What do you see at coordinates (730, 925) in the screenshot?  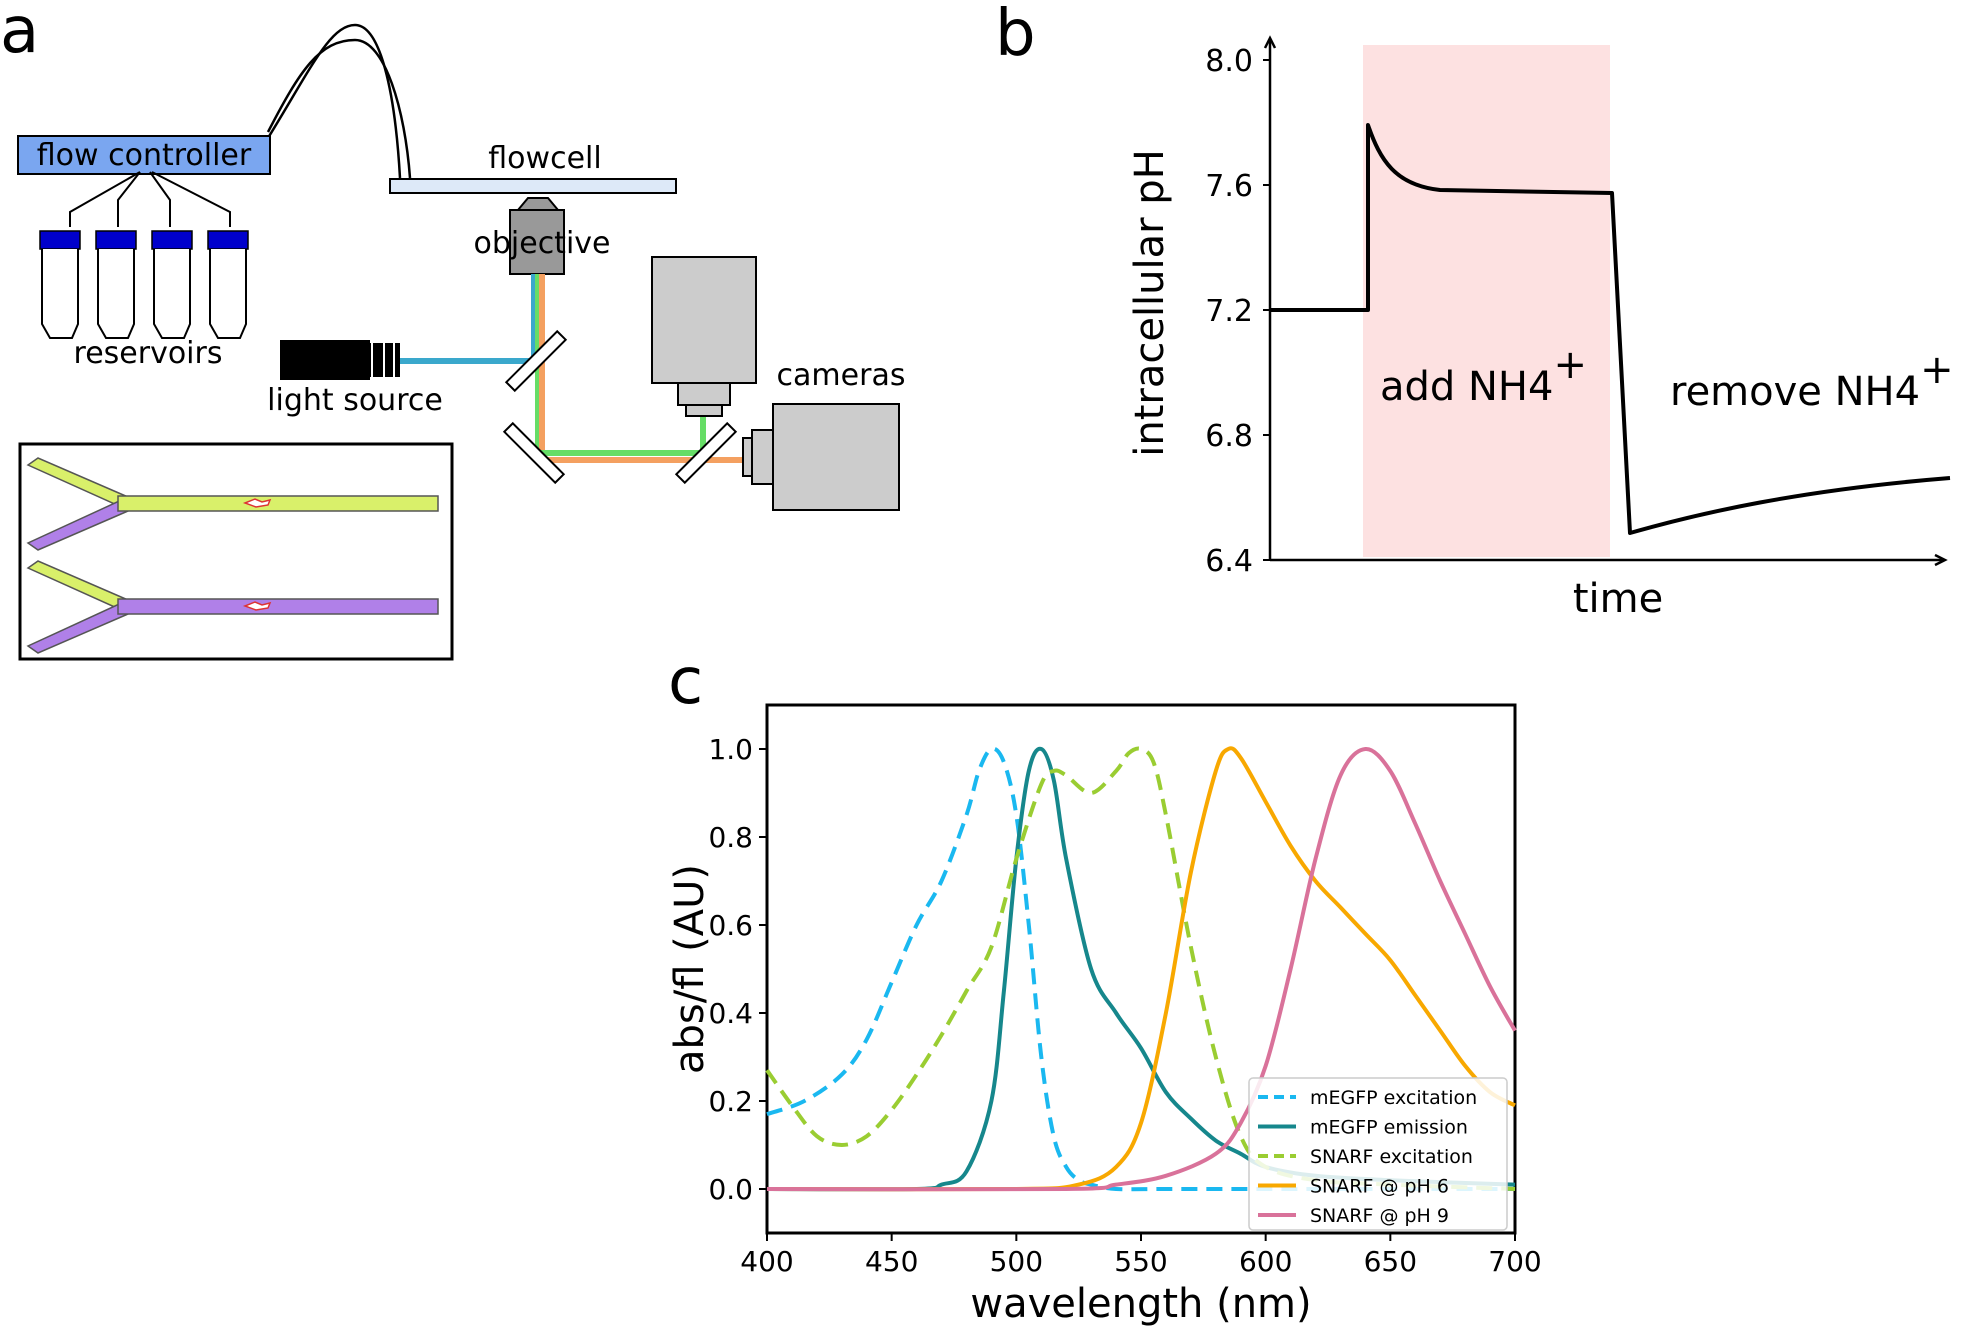 I see `y-tick-label: 0.6` at bounding box center [730, 925].